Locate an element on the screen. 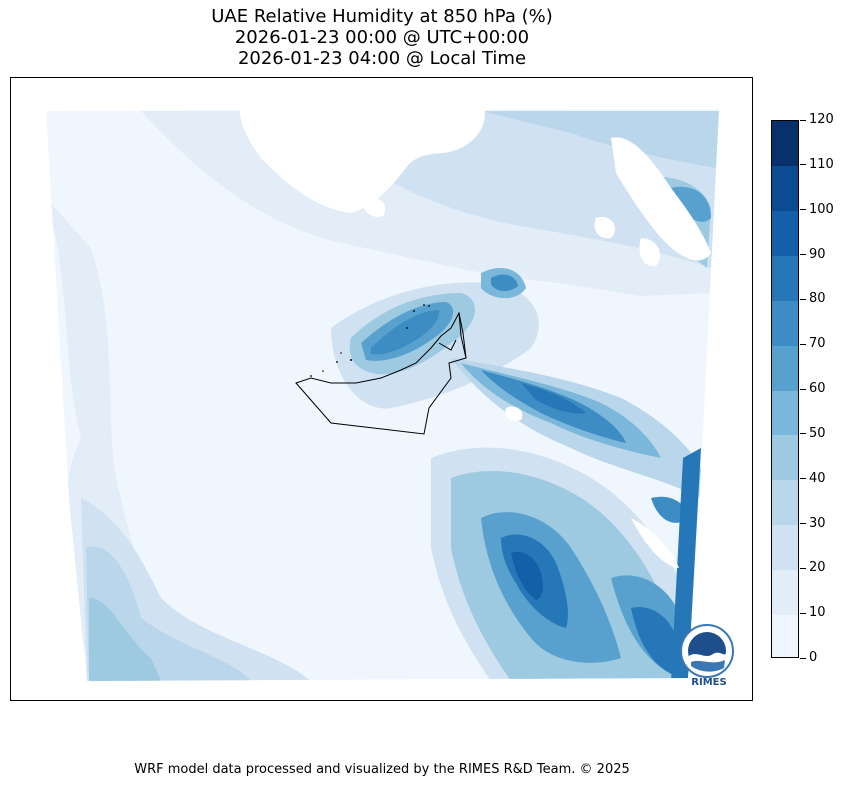  uae-boundary is located at coordinates (381, 373).